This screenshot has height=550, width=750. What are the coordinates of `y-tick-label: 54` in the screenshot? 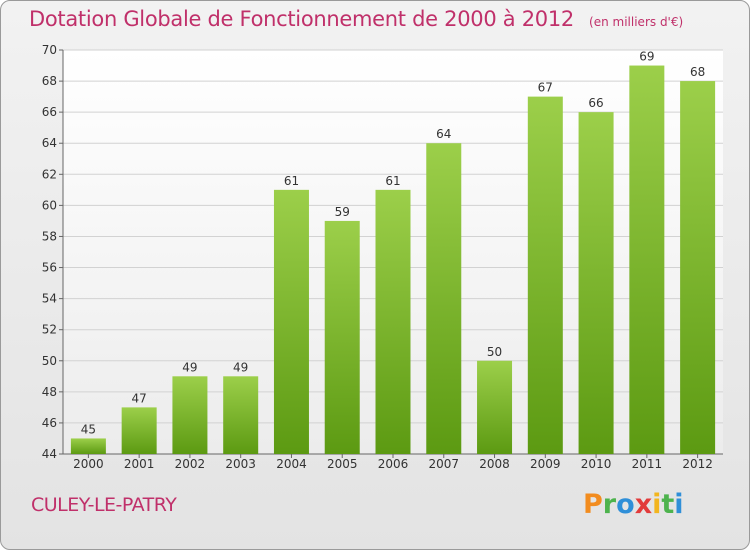 It's located at (49, 299).